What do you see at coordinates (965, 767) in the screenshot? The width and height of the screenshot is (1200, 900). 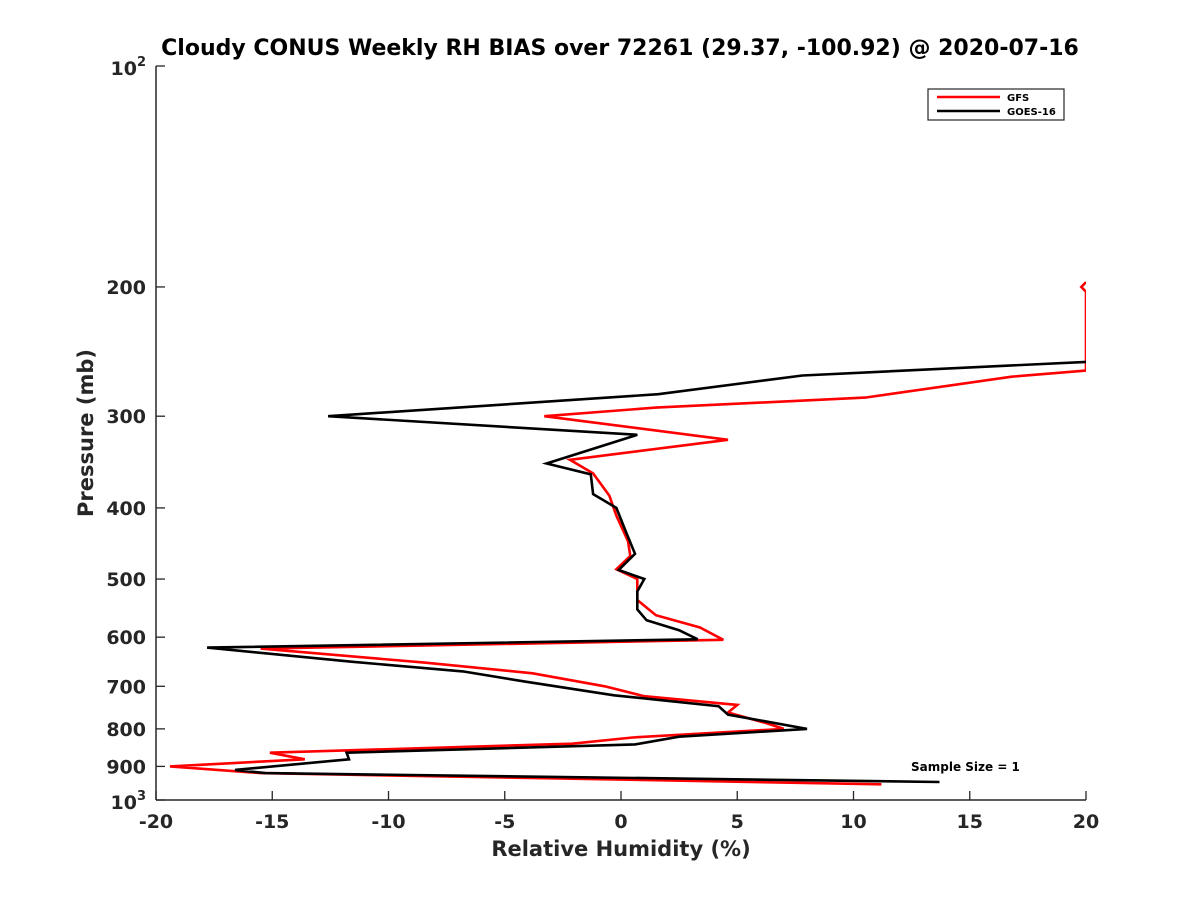 I see `sample-size-annotation: Sample Size = 1` at bounding box center [965, 767].